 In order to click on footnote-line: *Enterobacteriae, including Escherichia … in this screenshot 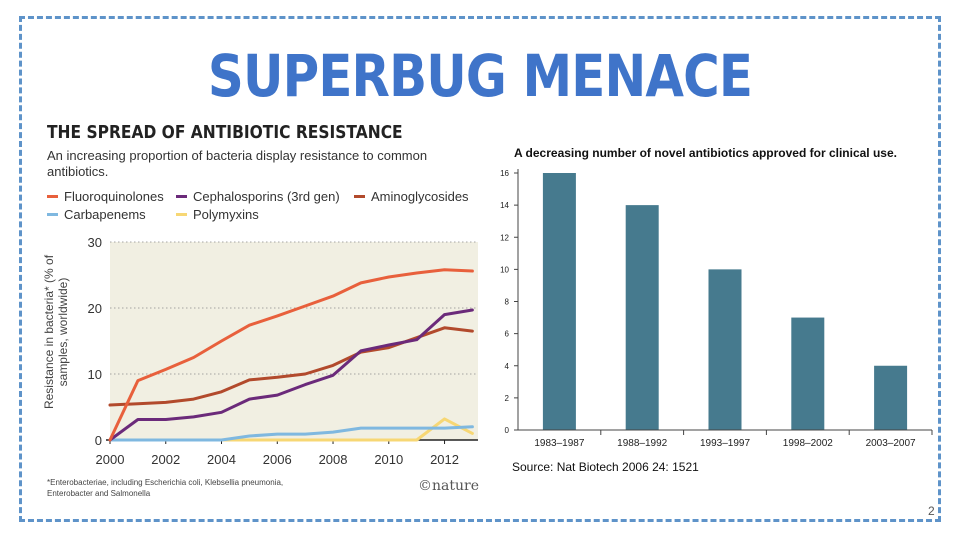, I will do `click(165, 482)`.